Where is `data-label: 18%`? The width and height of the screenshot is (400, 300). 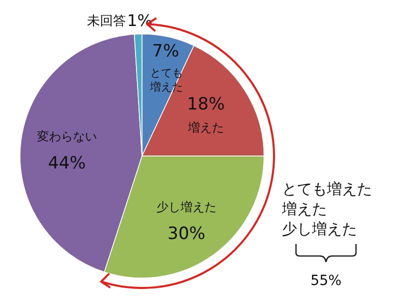 data-label: 18% is located at coordinates (205, 104).